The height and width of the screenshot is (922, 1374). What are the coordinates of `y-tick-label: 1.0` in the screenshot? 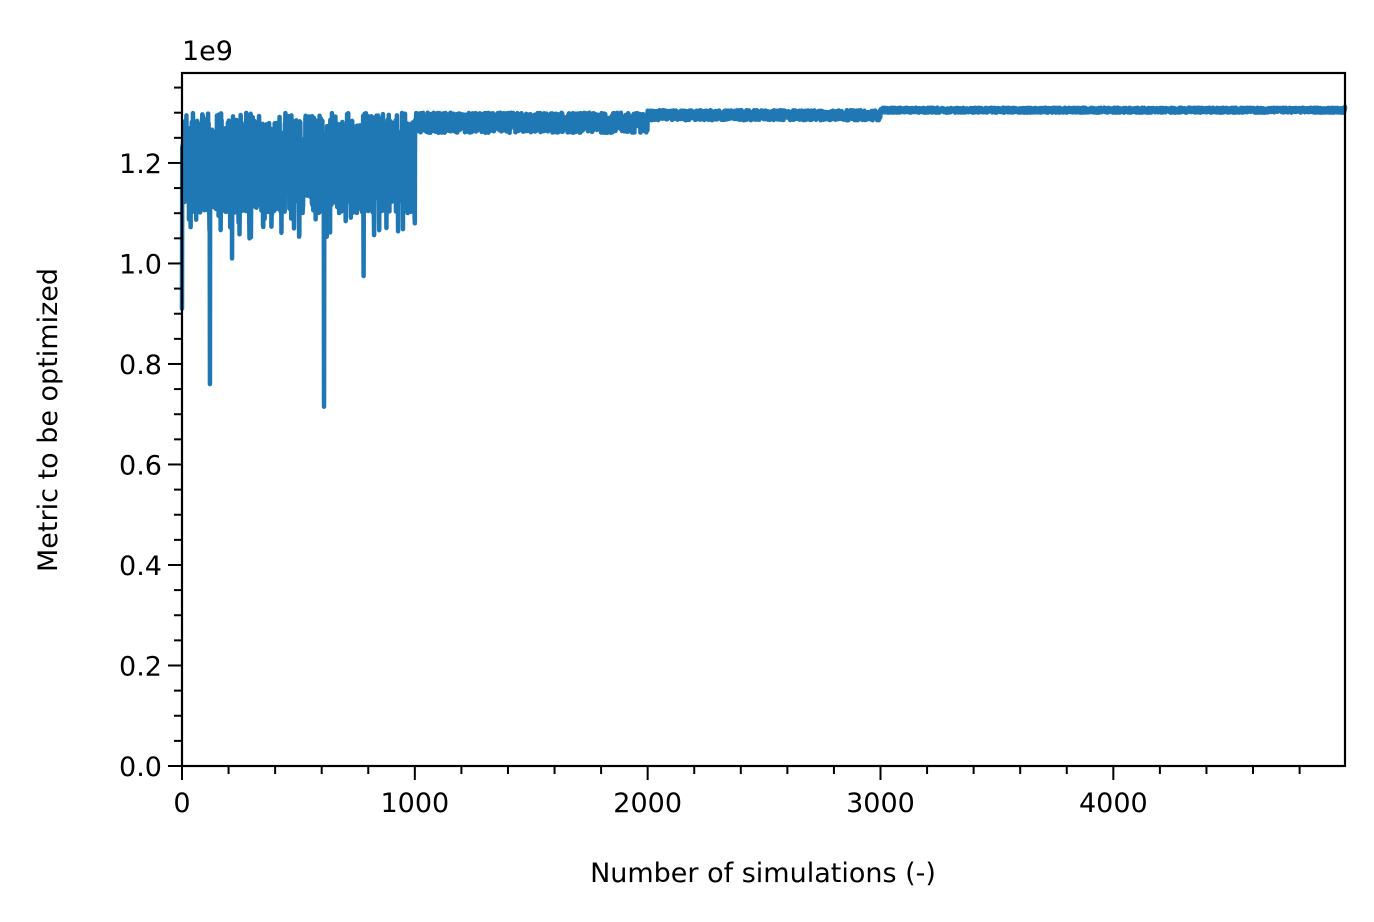 It's located at (140, 264).